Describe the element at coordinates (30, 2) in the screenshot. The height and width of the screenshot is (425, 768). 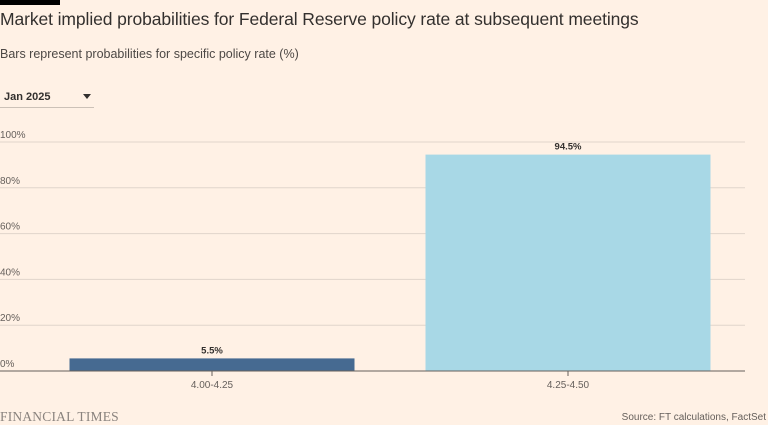
I see `brand-top-bar` at that location.